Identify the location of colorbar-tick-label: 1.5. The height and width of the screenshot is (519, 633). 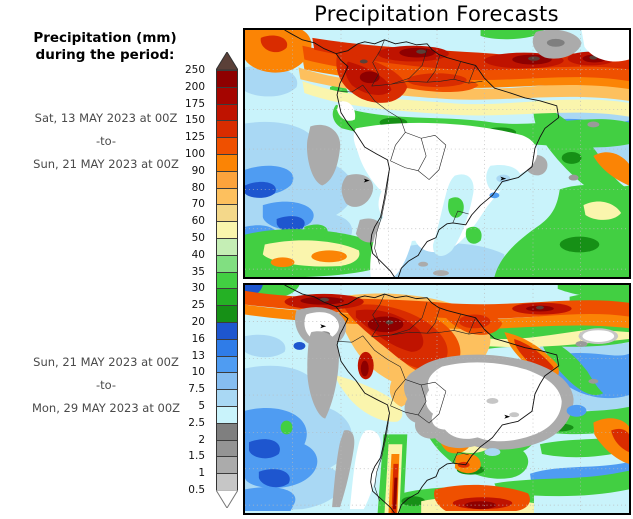
(196, 456).